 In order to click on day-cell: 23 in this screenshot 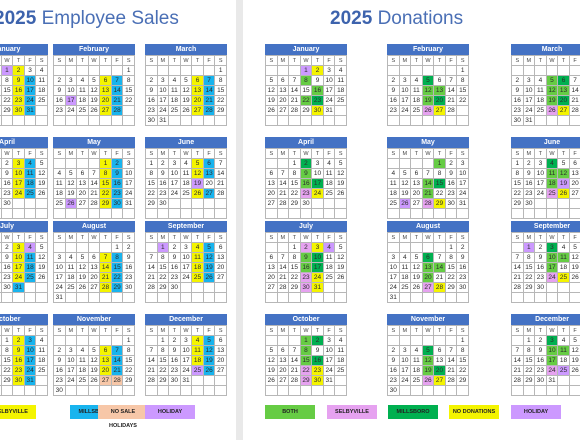, I will do `click(59, 380)`.